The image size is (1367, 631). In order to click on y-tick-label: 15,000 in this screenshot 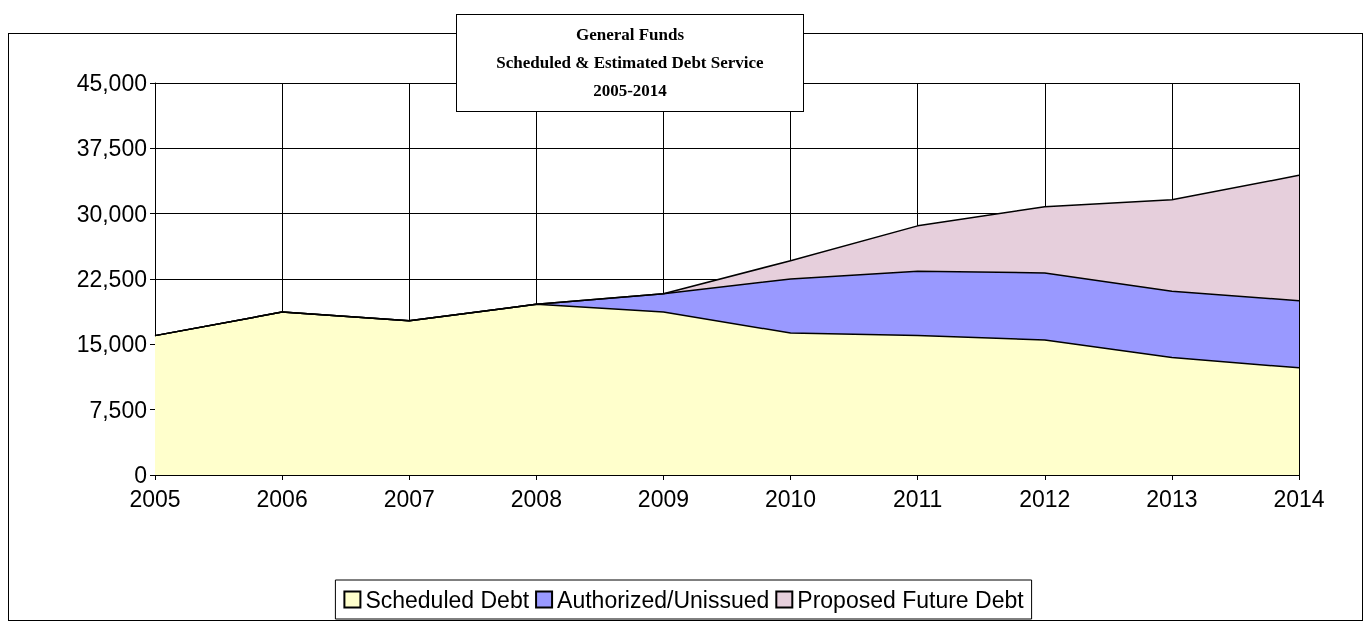, I will do `click(111, 344)`.